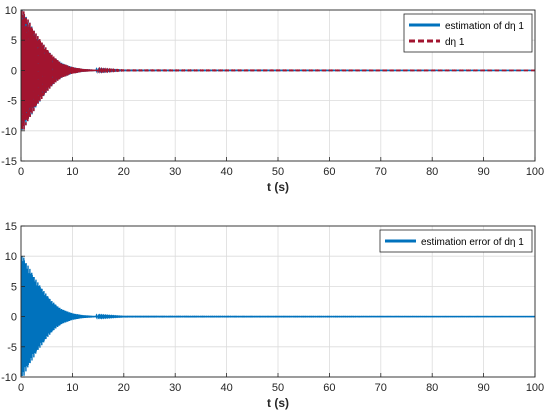 Image resolution: width=550 pixels, height=418 pixels. I want to click on legend-label-1: estimation error of dη 1, so click(472, 242).